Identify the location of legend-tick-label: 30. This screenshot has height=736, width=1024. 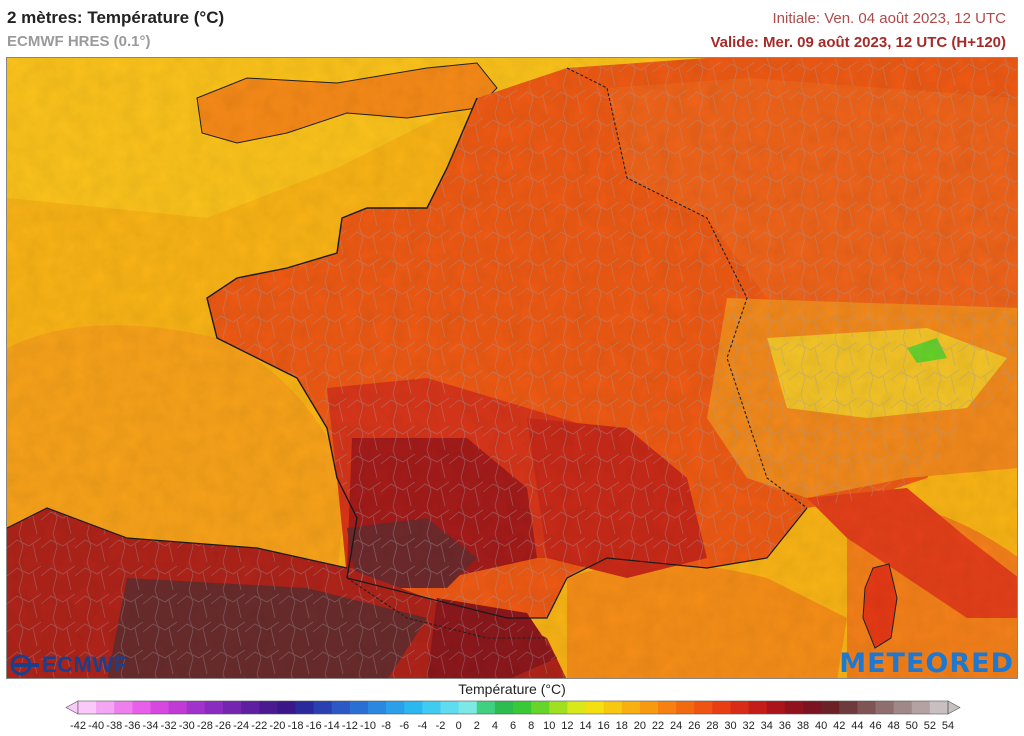
(730, 726).